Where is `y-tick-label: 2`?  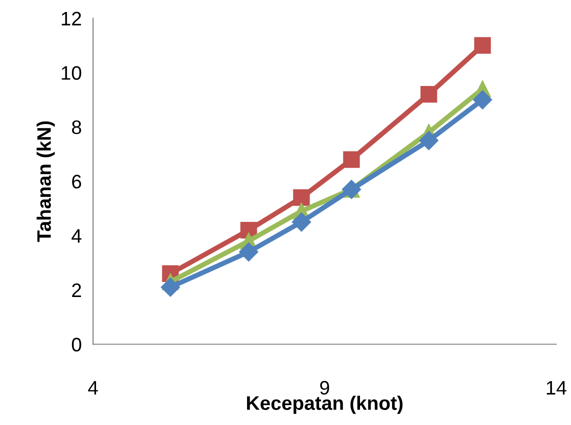
y-tick-label: 2 is located at coordinates (76, 290).